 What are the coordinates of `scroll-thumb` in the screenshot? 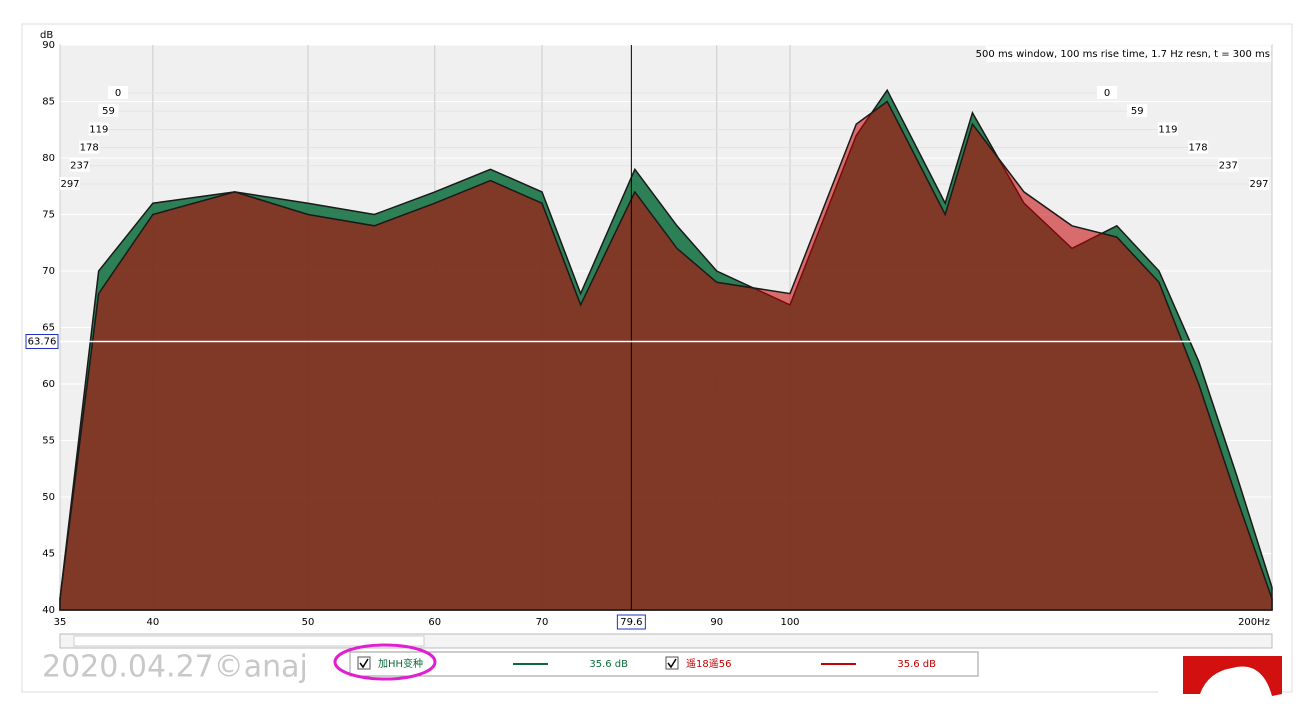 It's located at (249, 641).